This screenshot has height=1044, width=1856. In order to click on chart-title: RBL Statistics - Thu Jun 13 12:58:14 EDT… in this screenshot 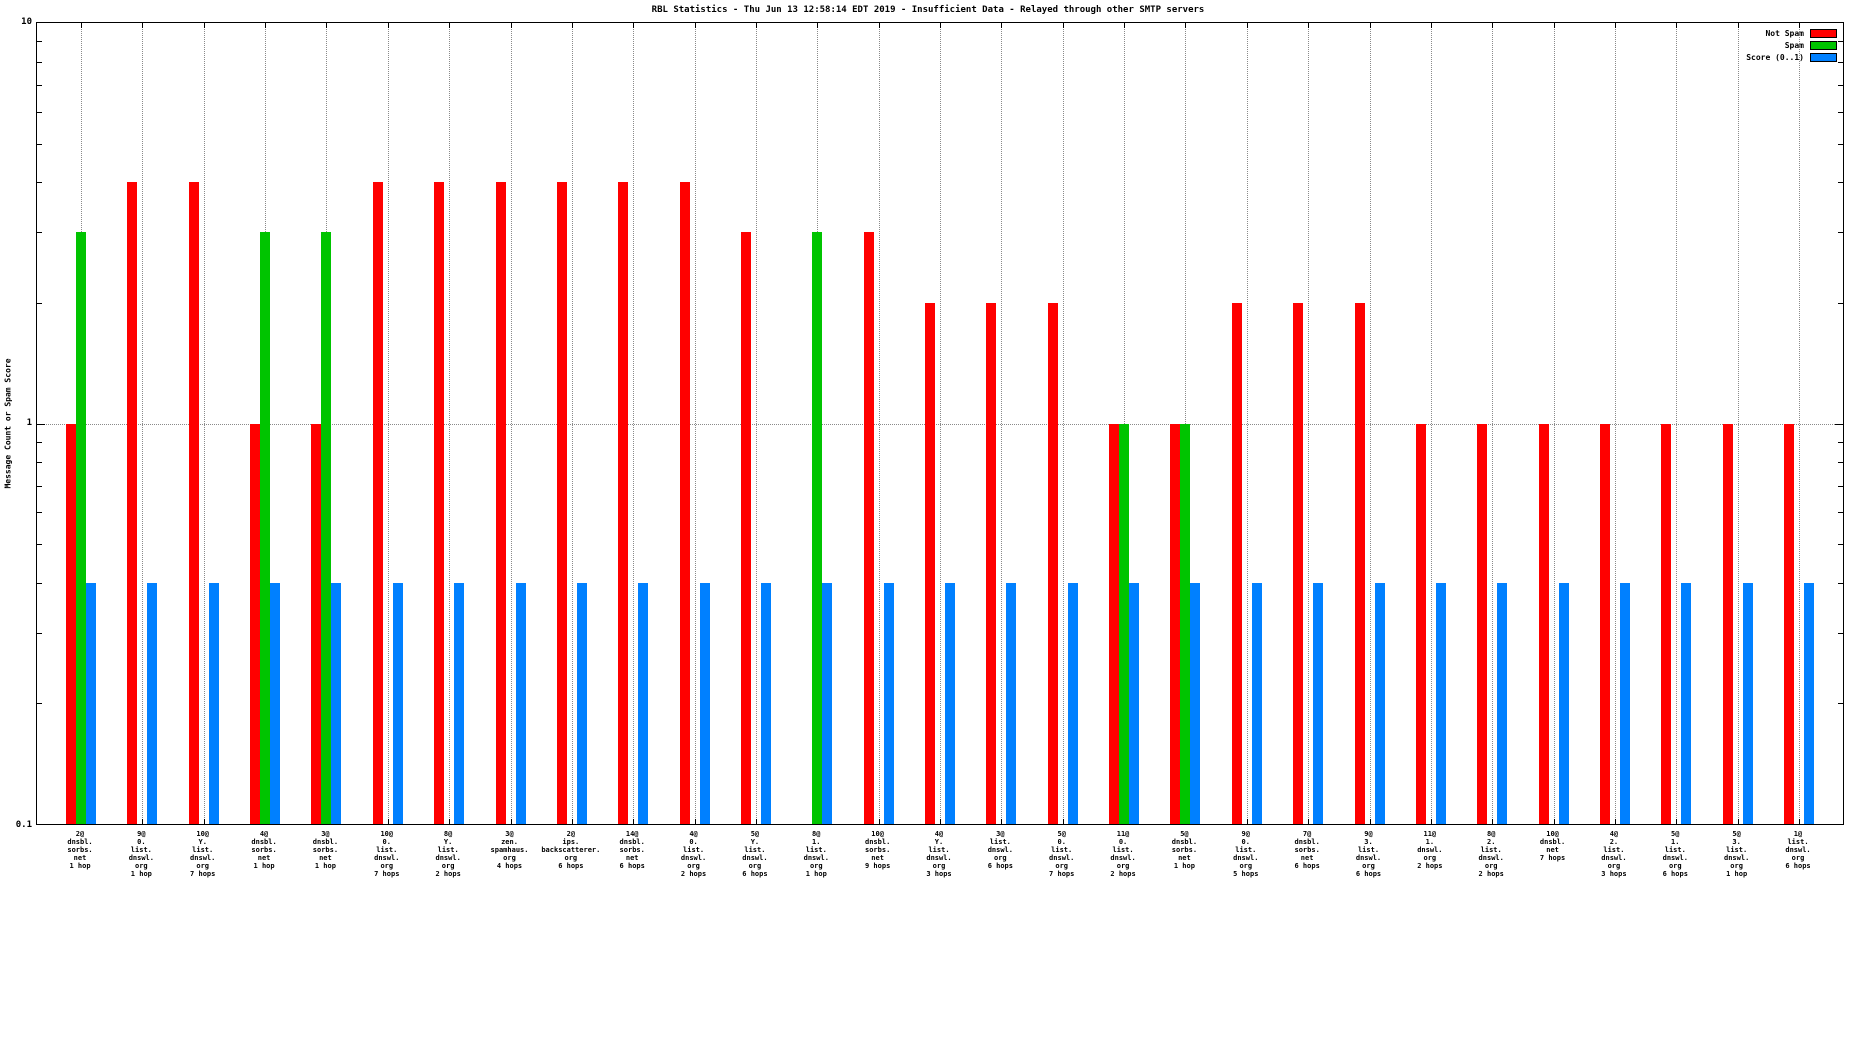, I will do `click(928, 10)`.